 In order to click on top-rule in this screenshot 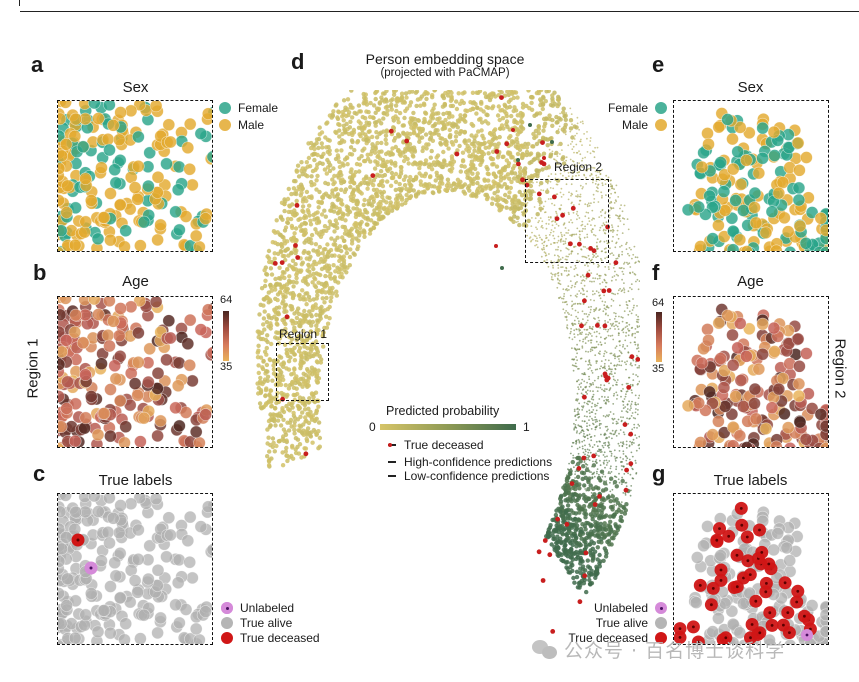, I will do `click(439, 11)`.